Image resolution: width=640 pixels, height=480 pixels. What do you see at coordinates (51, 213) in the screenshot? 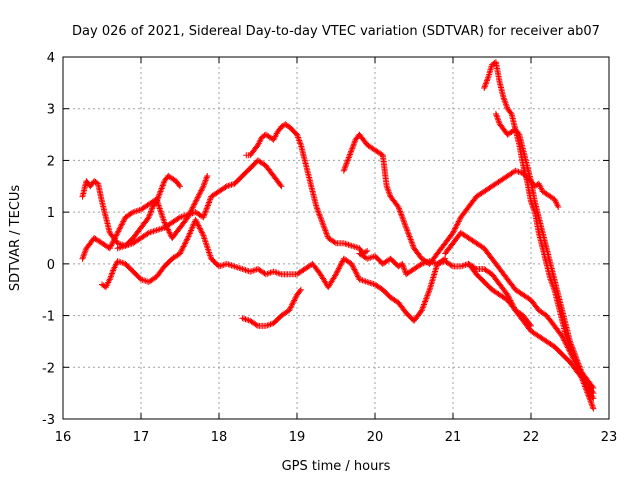
I see `y-tick-label: 1` at bounding box center [51, 213].